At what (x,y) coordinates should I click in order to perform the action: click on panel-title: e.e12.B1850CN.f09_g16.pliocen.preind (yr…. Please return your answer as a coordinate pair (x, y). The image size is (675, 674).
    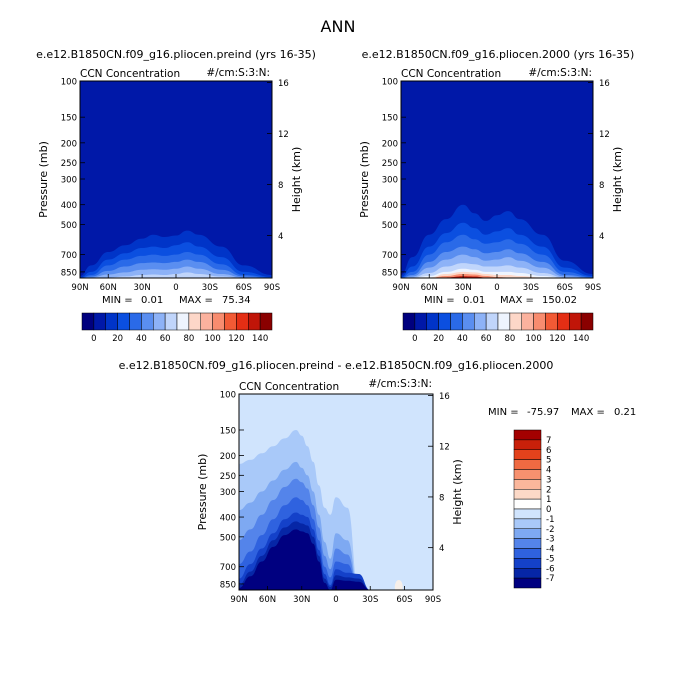
    Looking at the image, I should click on (176, 54).